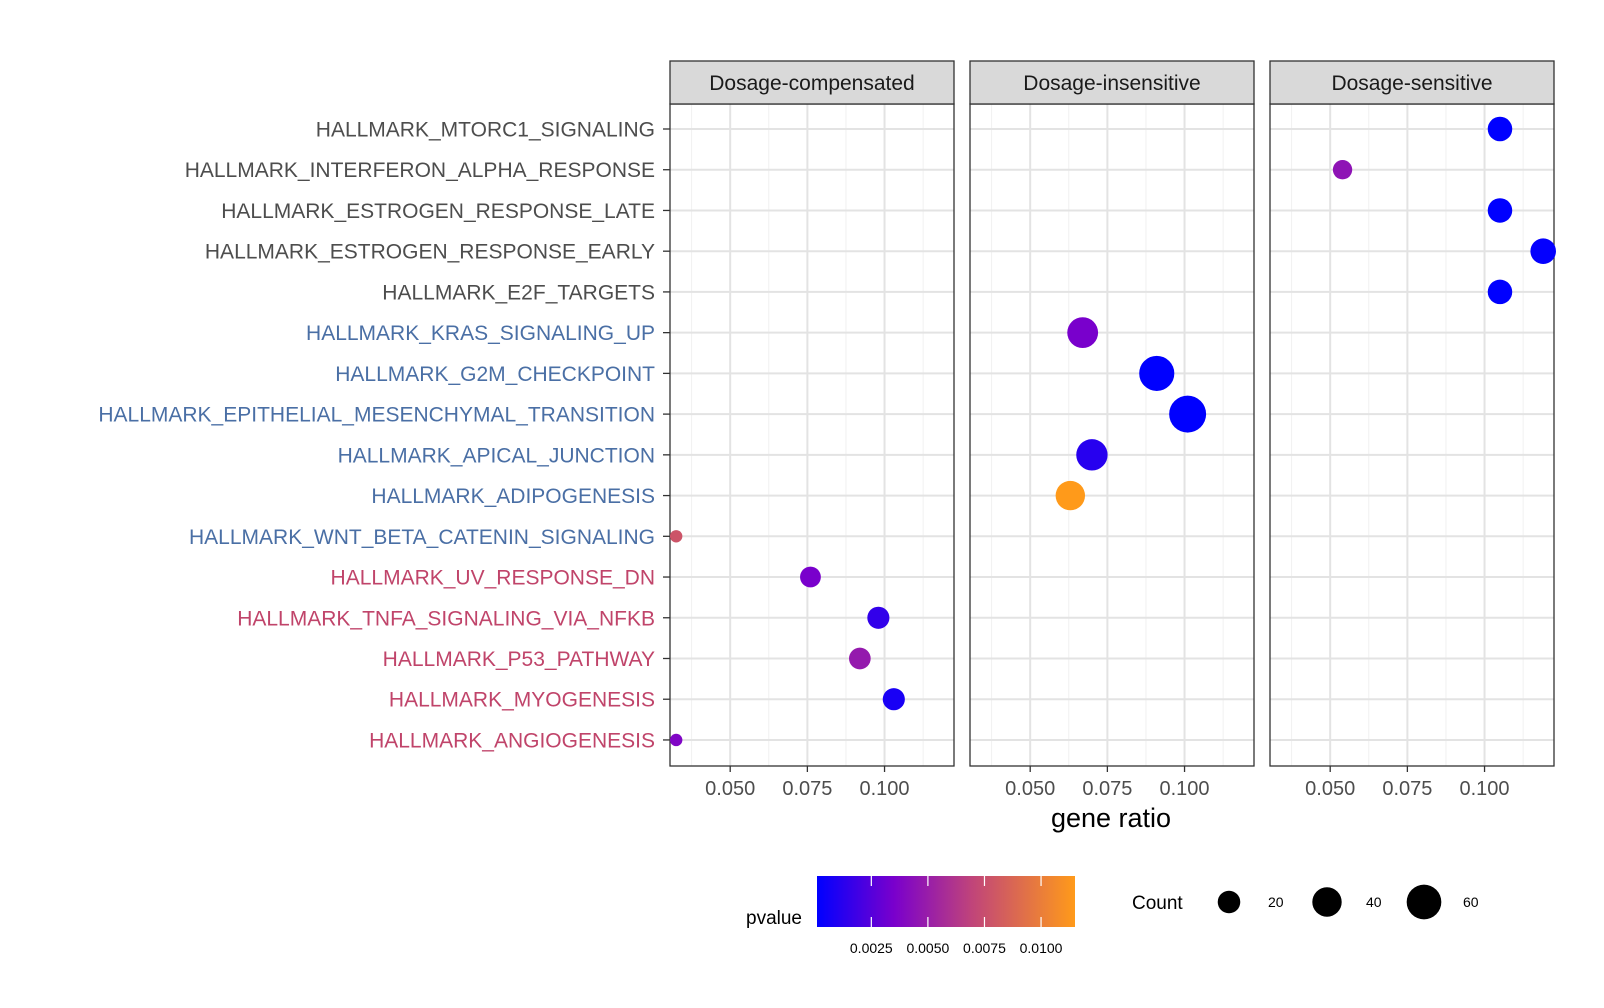 The width and height of the screenshot is (1604, 1008). What do you see at coordinates (512, 740) in the screenshot?
I see `y-tick-label: HALLMARK_ANGIOGENESIS` at bounding box center [512, 740].